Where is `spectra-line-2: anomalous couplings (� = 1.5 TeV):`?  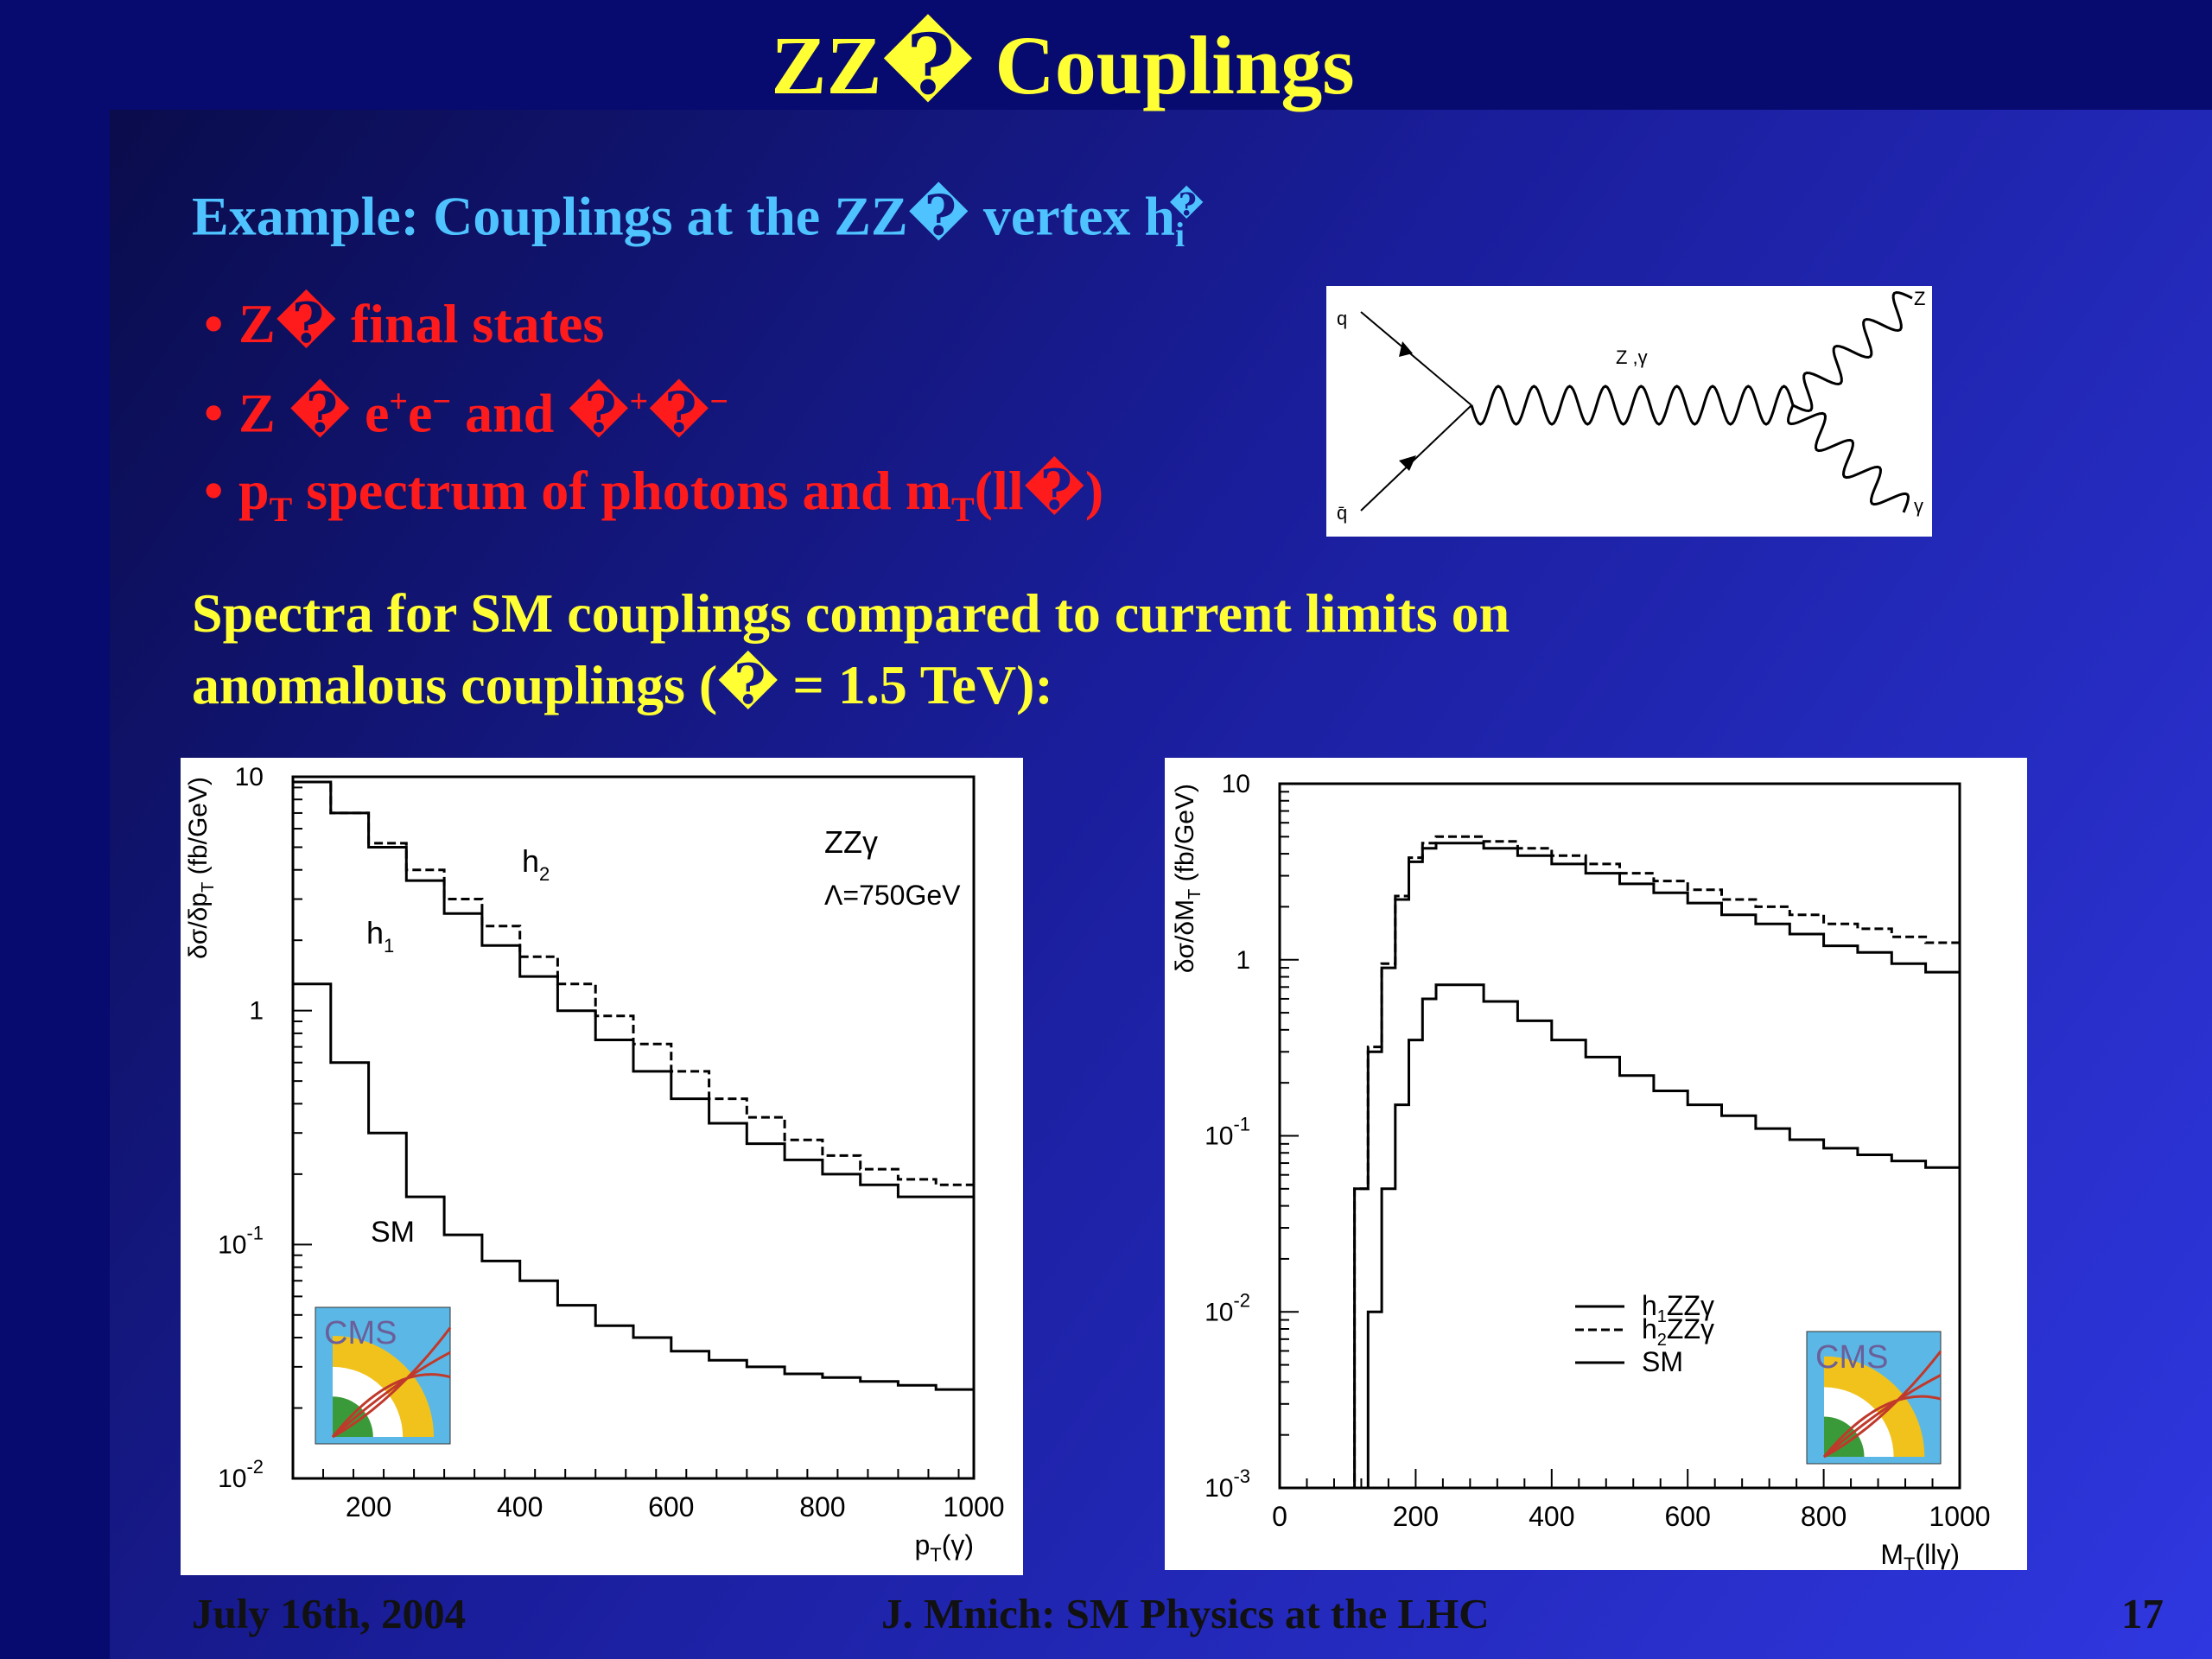 spectra-line-2: anomalous couplings (� = 1.5 TeV): is located at coordinates (622, 684).